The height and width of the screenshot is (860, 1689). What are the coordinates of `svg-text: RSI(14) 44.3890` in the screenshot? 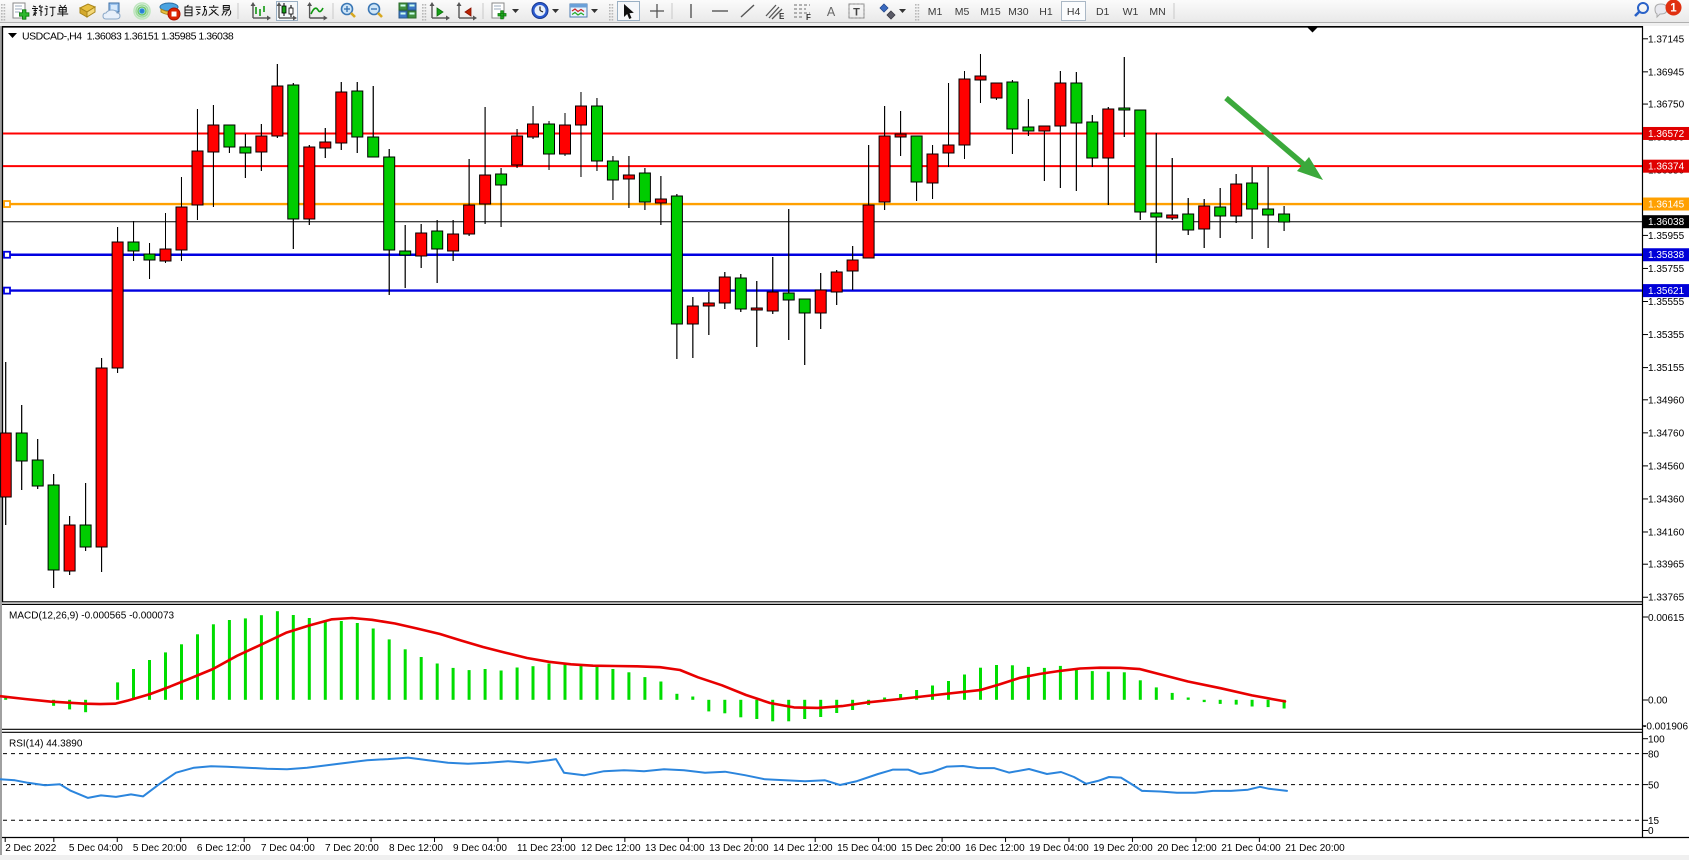 It's located at (46, 744).